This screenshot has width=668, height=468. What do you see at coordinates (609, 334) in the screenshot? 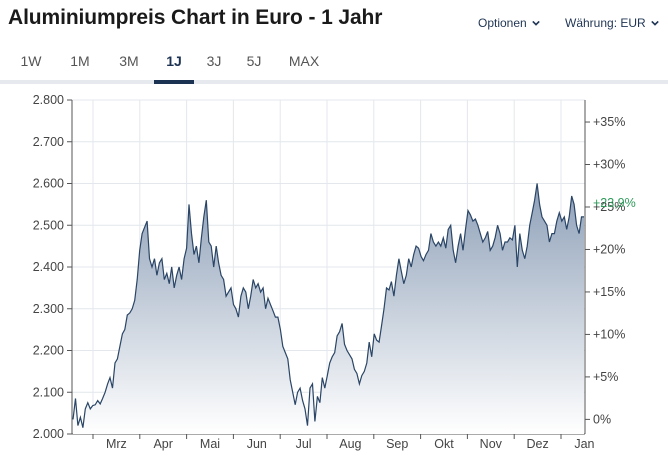
I see `y2-tick-label: +10%` at bounding box center [609, 334].